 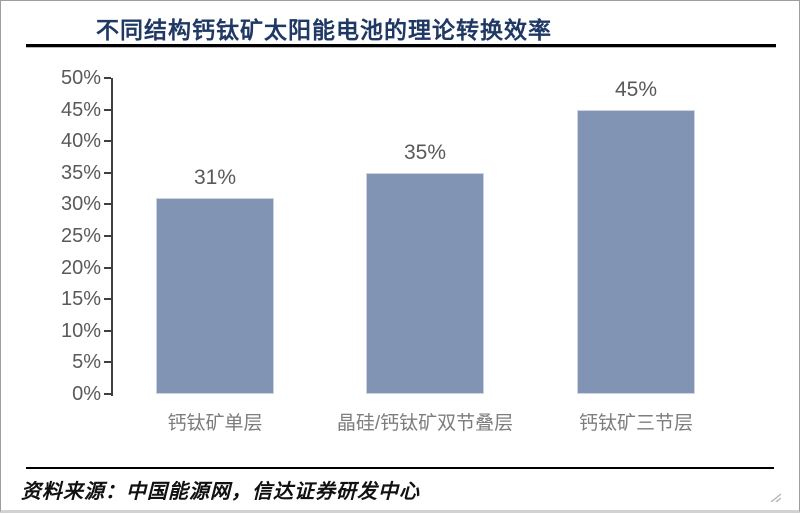 What do you see at coordinates (80, 78) in the screenshot?
I see `y-axis-tick-label: 50%` at bounding box center [80, 78].